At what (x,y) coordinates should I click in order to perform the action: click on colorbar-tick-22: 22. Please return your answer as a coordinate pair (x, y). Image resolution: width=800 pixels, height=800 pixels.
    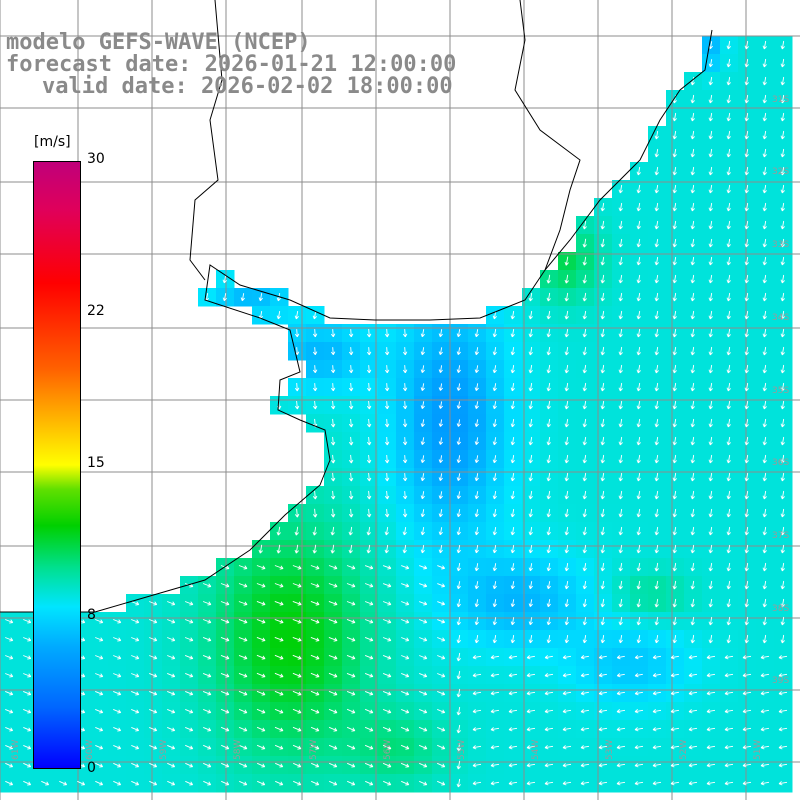
    Looking at the image, I should click on (96, 311).